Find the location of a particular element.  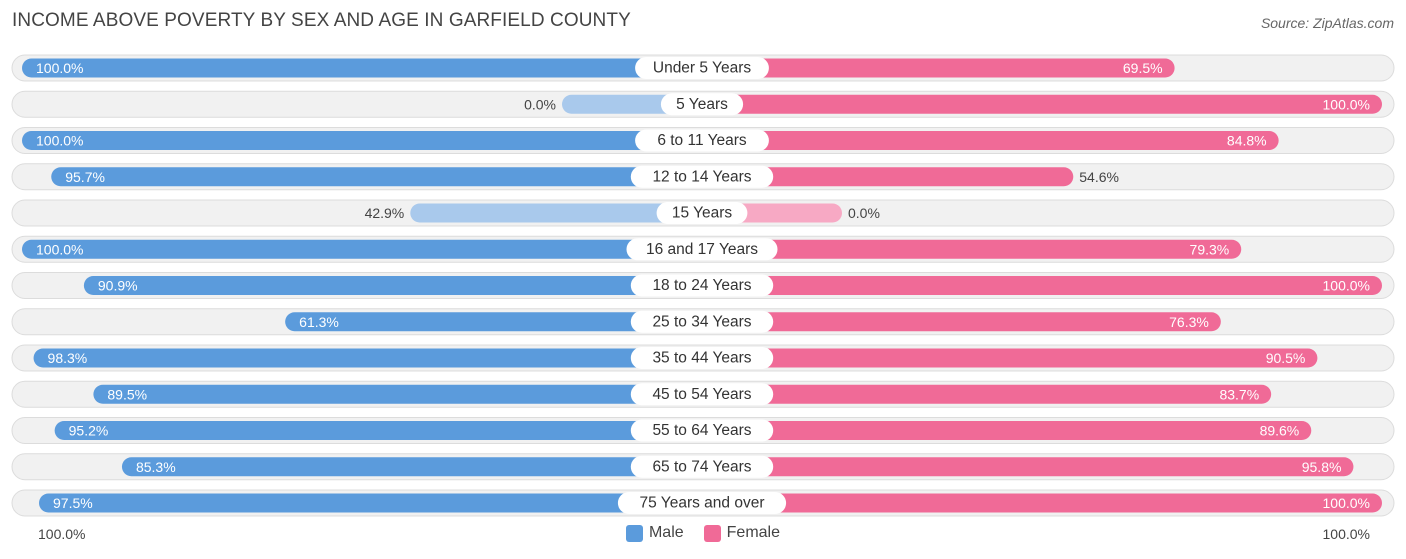

legend-item-male: Male is located at coordinates (654, 533).